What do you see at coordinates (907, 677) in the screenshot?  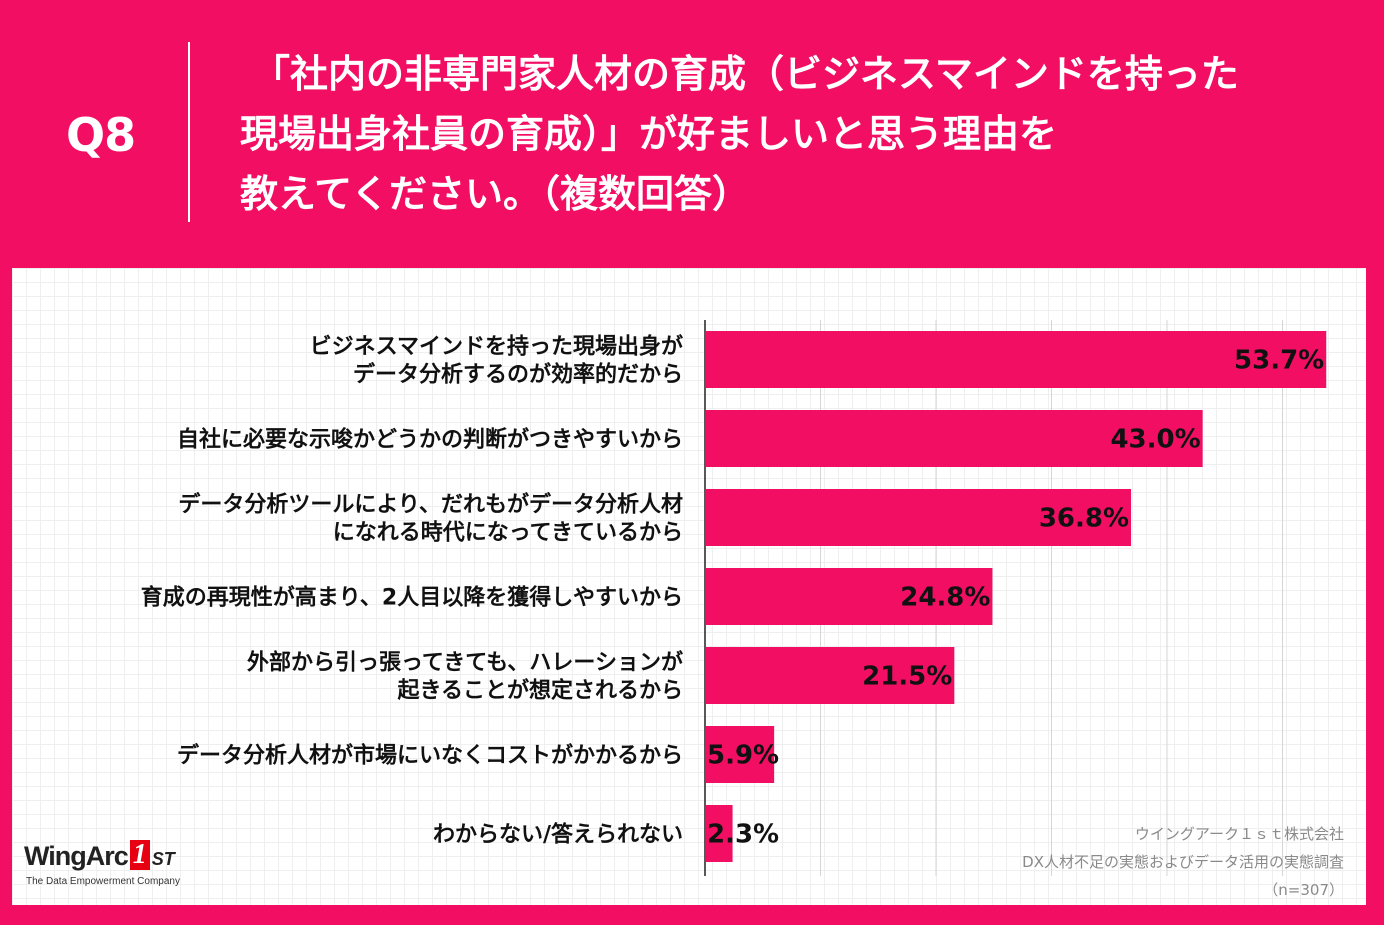 I see `data-label: 21.5%` at bounding box center [907, 677].